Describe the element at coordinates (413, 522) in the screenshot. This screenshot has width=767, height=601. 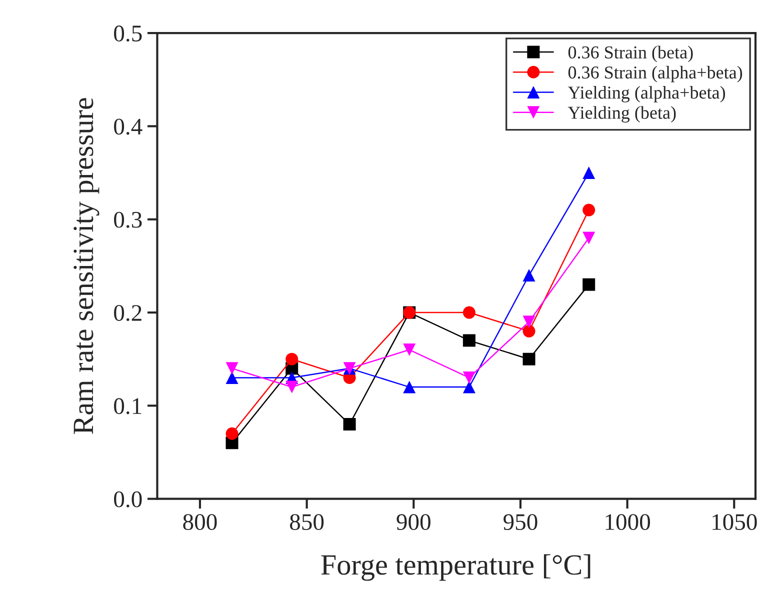
I see `x-tick-label: 900` at that location.